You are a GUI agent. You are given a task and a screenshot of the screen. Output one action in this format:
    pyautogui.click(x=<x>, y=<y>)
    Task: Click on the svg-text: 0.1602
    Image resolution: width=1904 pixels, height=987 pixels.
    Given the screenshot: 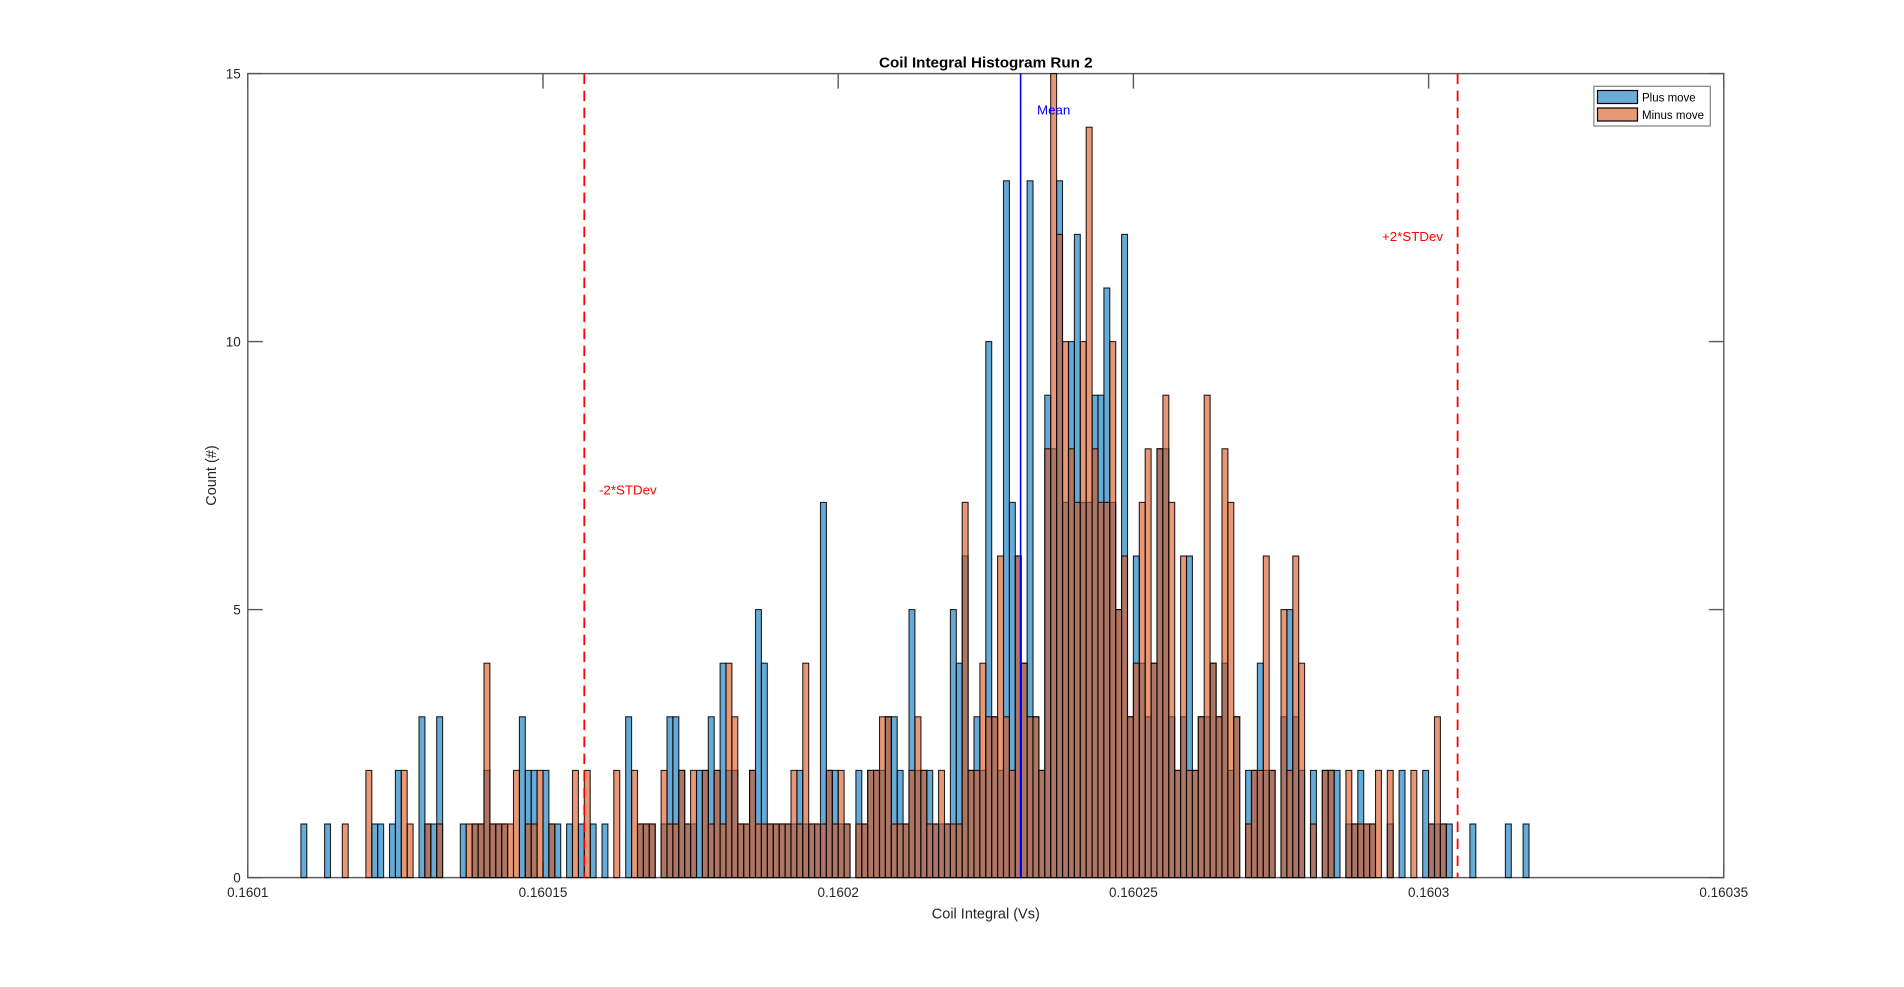 What is the action you would take?
    pyautogui.click(x=838, y=892)
    